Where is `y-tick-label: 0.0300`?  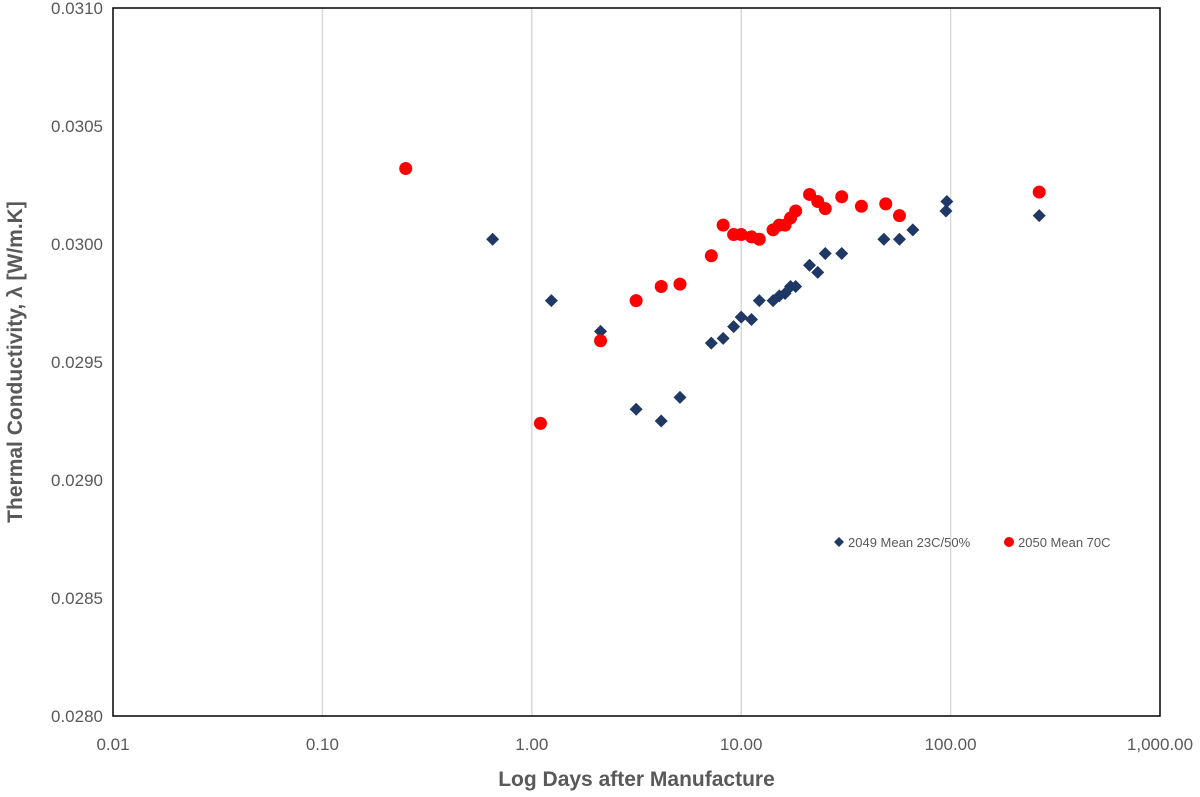 y-tick-label: 0.0300 is located at coordinates (77, 244).